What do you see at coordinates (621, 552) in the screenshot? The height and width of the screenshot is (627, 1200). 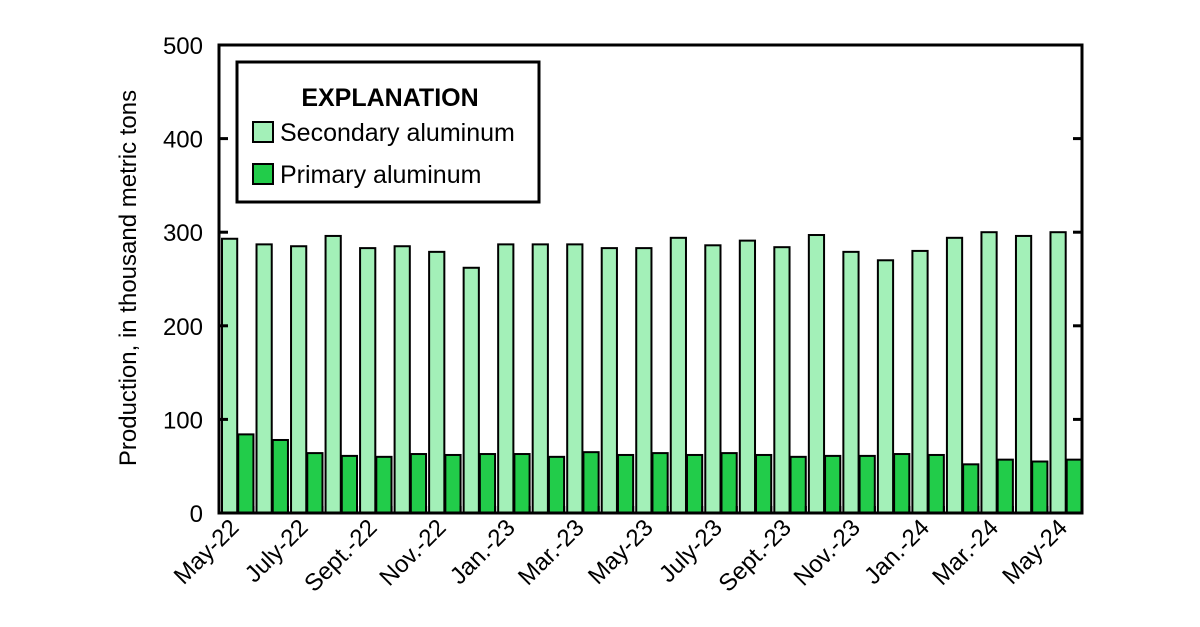 I see `x-tick-label-may-23: May-23` at bounding box center [621, 552].